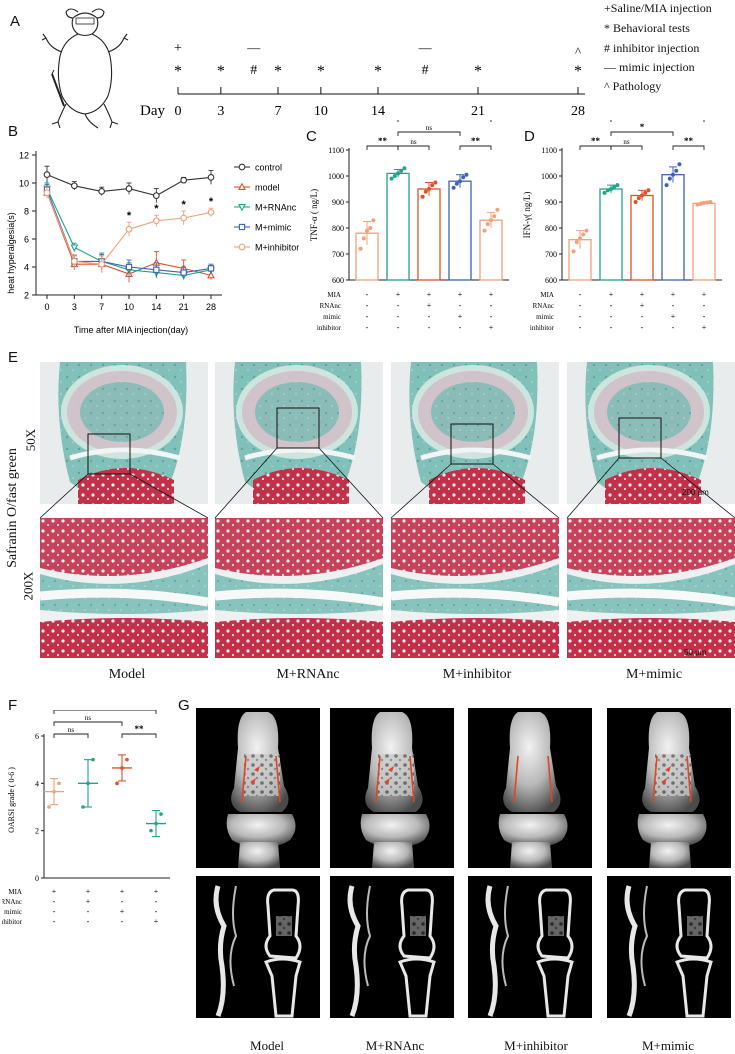 This screenshot has height=1054, width=735. What do you see at coordinates (15, 21) in the screenshot?
I see `panel-letter-a: A` at bounding box center [15, 21].